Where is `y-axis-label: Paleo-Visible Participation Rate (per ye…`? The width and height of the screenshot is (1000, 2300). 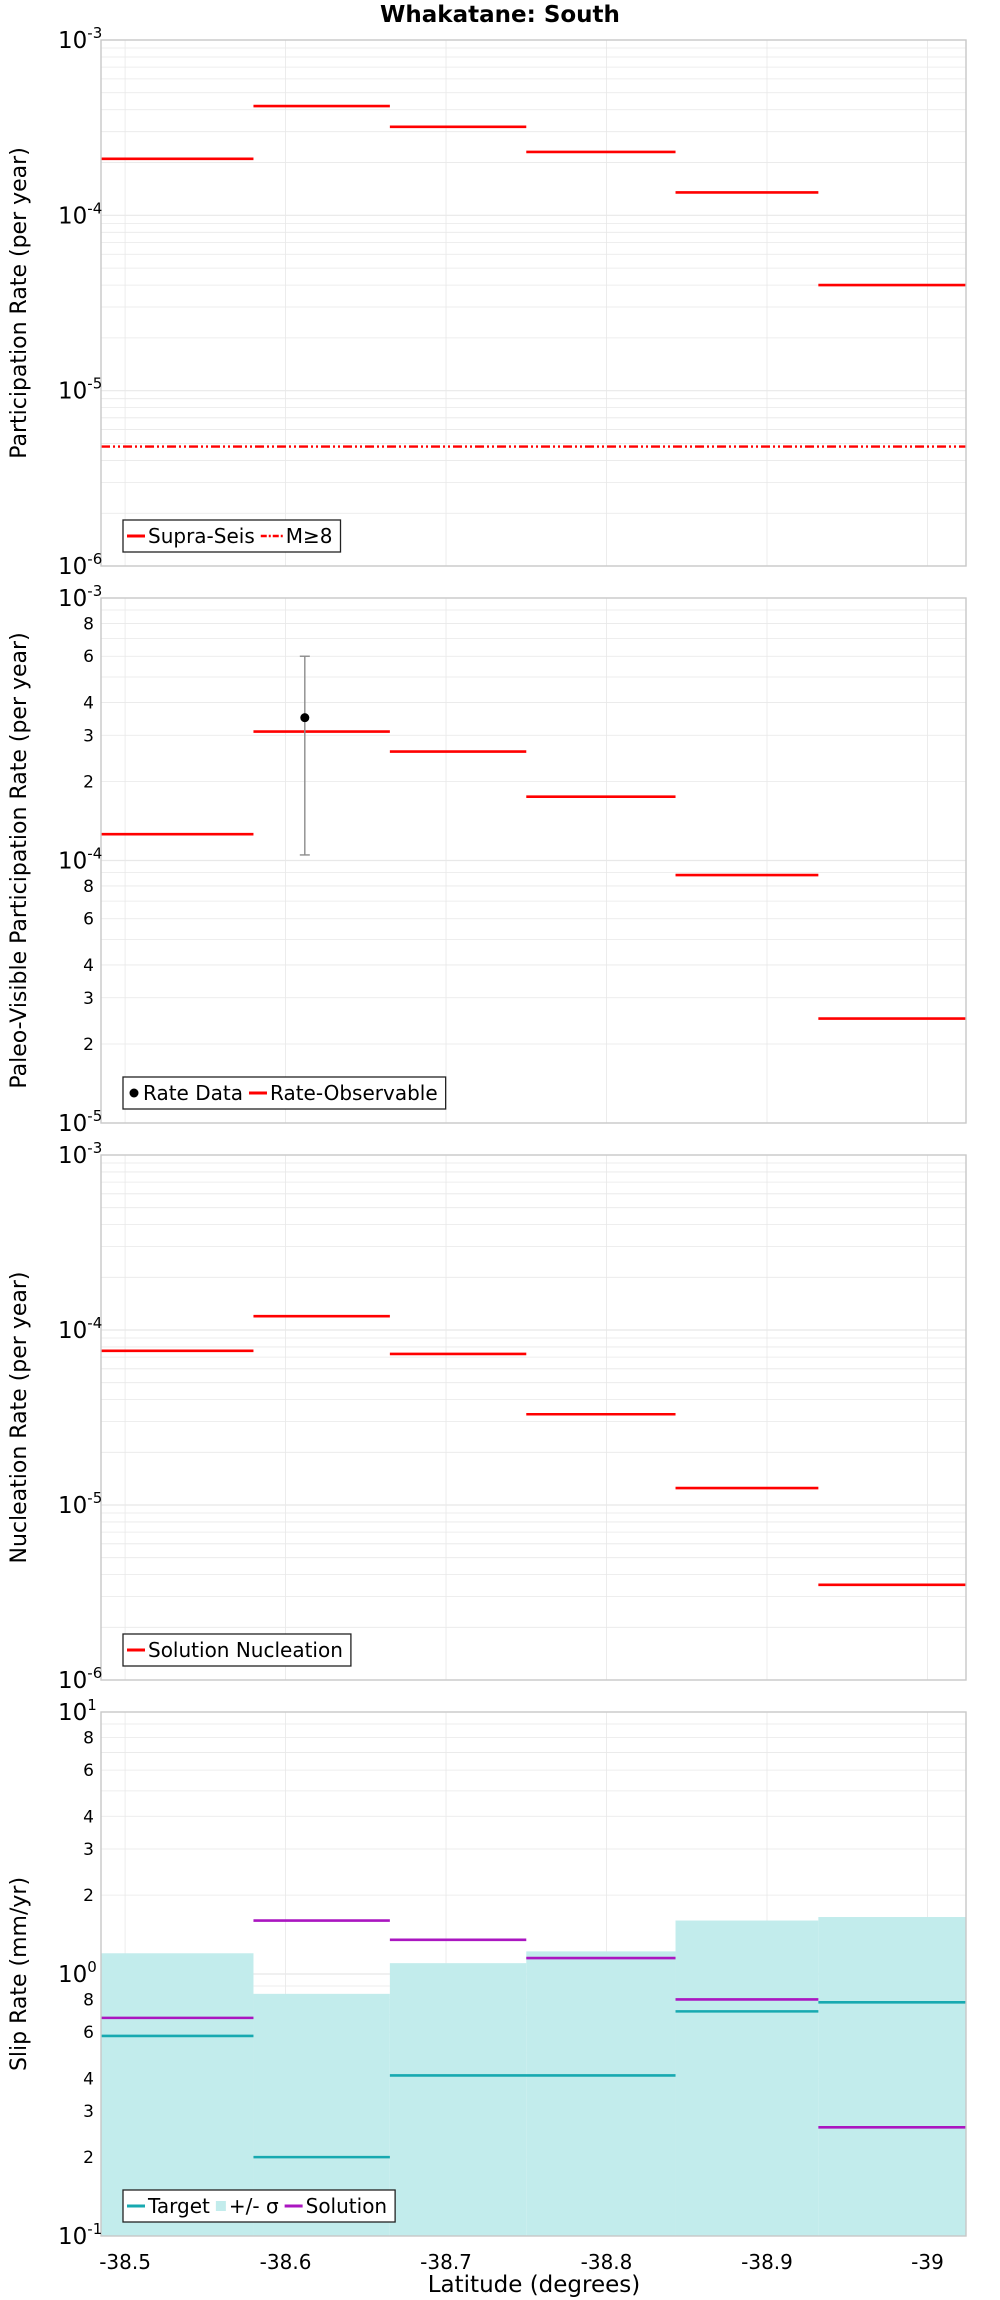 y-axis-label: Paleo-Visible Participation Rate (per ye… is located at coordinates (19, 860).